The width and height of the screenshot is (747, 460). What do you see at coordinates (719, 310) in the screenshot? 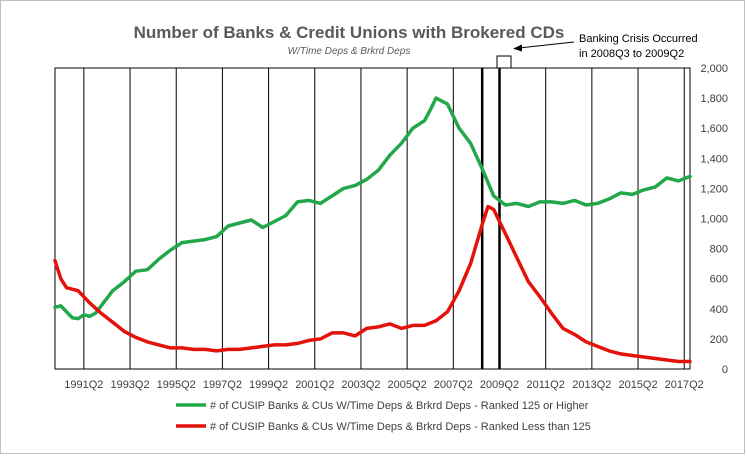
I see `y-tick-label-2: 400` at bounding box center [719, 310].